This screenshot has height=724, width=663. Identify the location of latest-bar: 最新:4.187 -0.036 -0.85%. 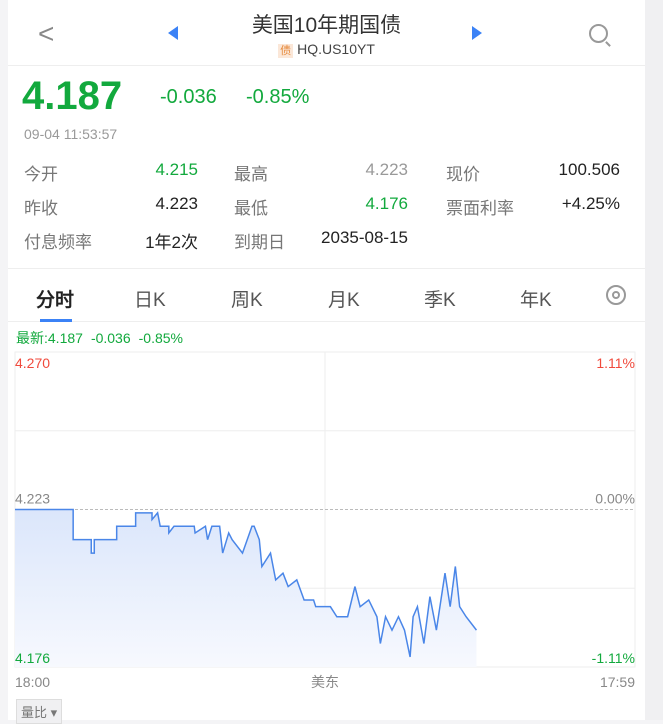
(103, 338).